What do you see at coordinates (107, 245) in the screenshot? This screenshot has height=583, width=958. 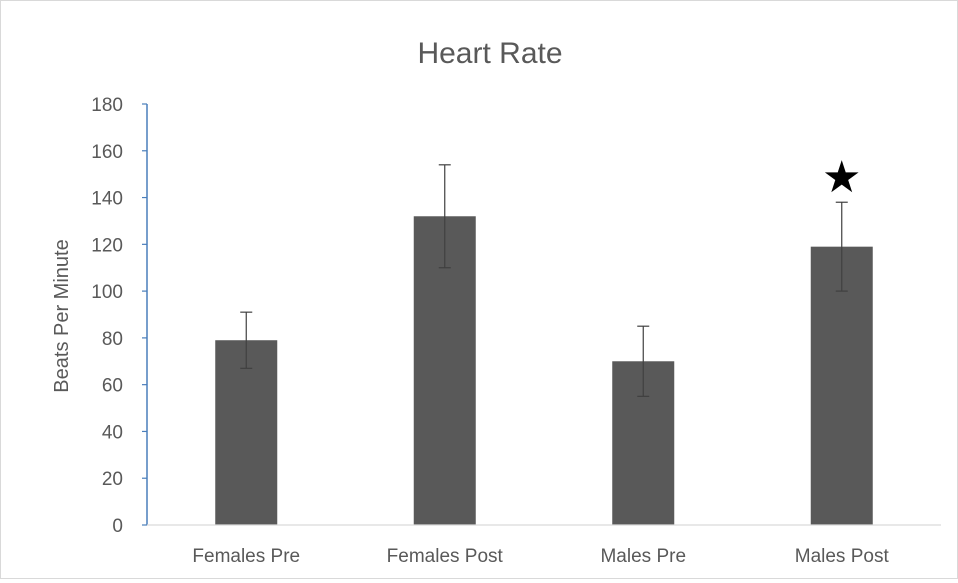 I see `y-tick-label: 120` at bounding box center [107, 245].